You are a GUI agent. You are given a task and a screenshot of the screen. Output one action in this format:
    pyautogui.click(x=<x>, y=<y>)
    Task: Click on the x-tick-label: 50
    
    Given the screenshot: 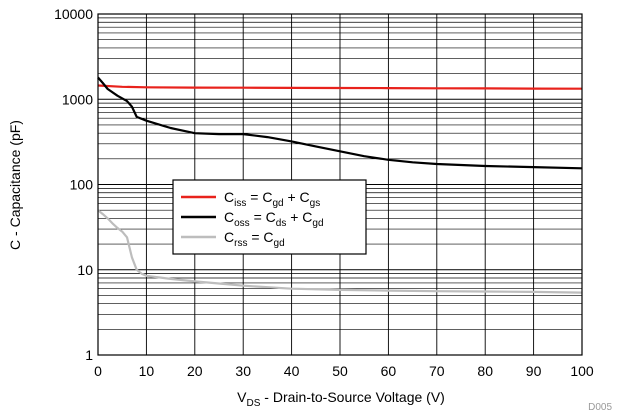 What is the action you would take?
    pyautogui.click(x=340, y=371)
    